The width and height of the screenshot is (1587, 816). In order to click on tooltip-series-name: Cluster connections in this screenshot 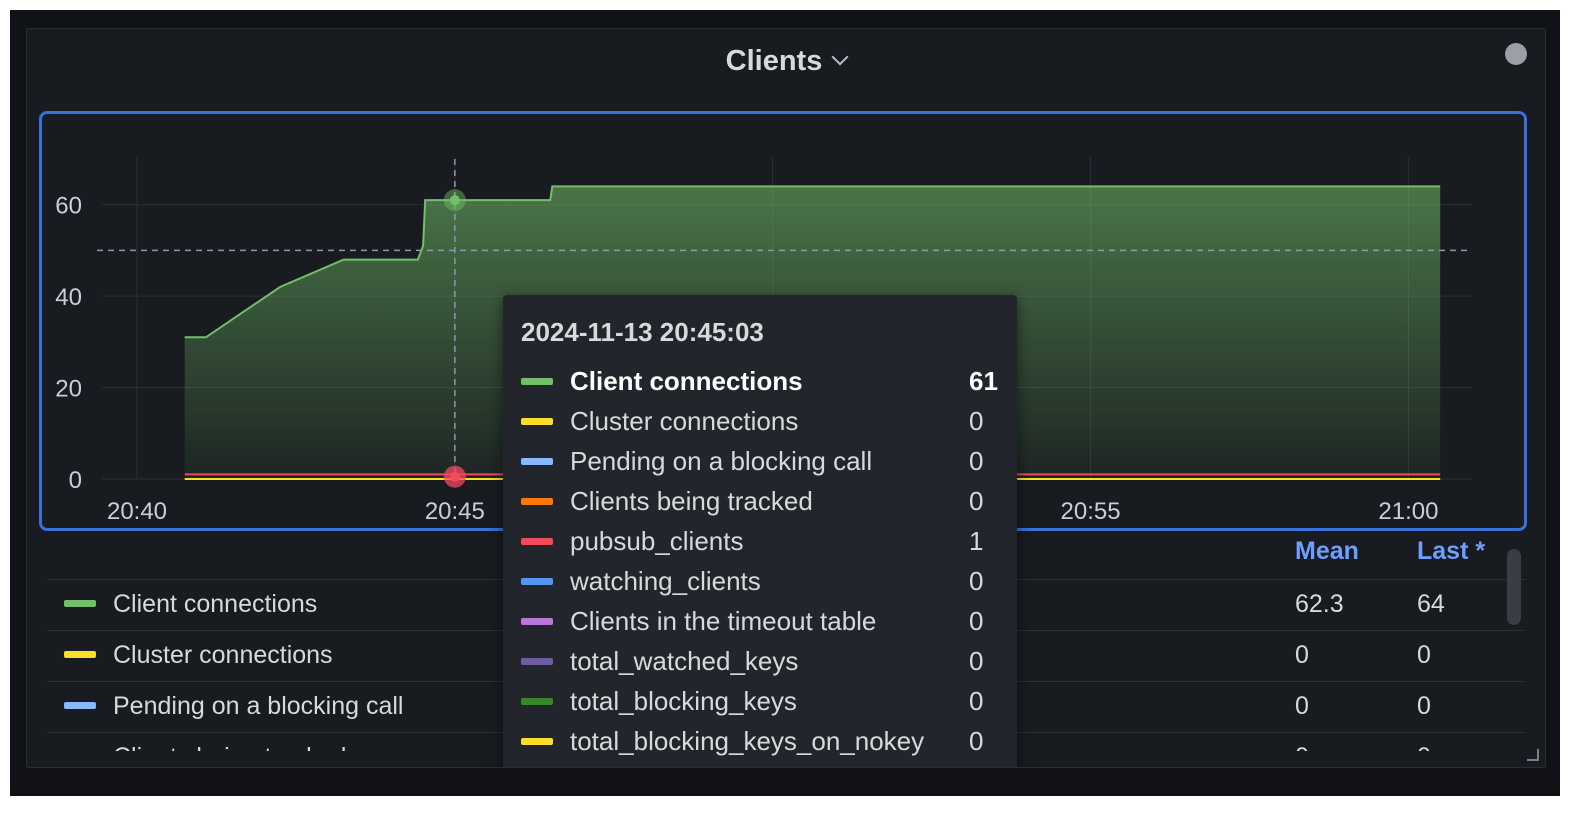, I will do `click(684, 421)`.